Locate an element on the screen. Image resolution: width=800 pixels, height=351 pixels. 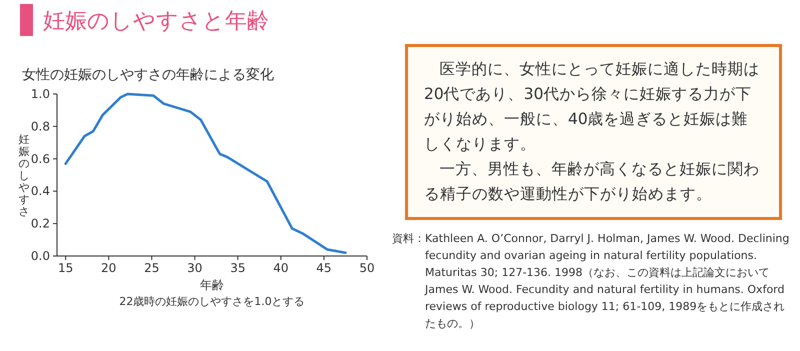
x-tick-label: 15 is located at coordinates (66, 268).